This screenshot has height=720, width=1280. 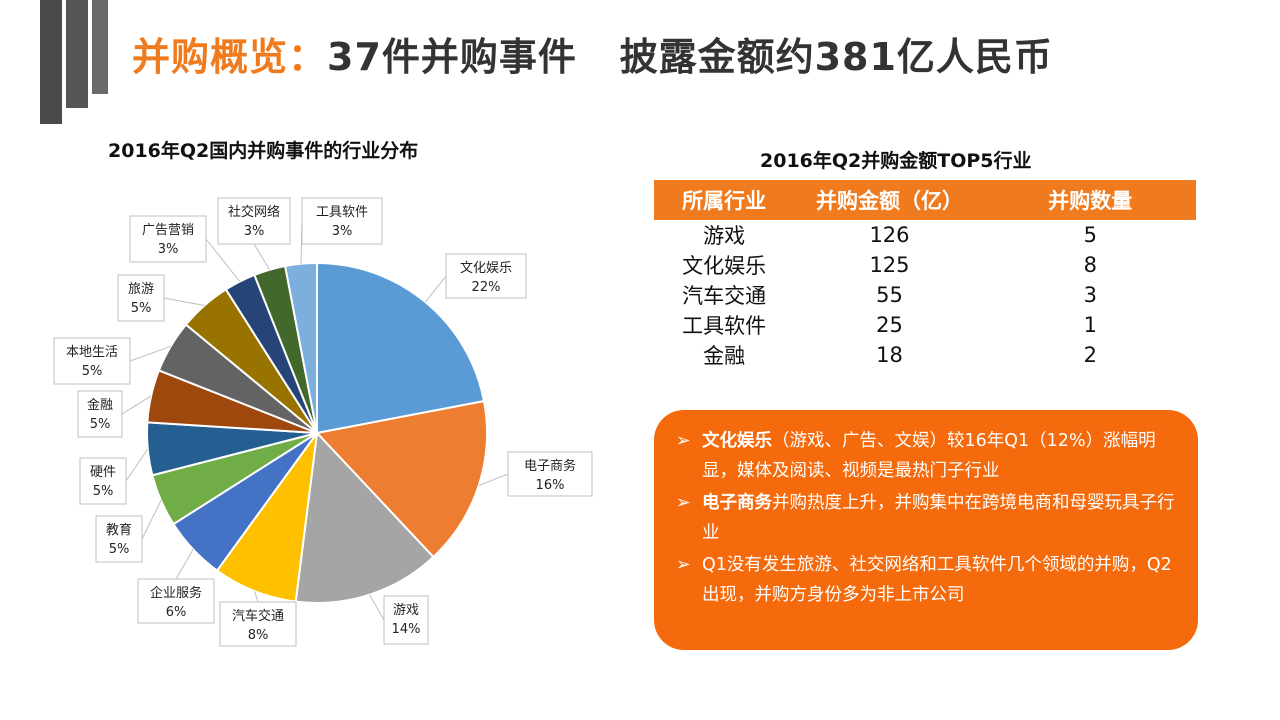 What do you see at coordinates (889, 295) in the screenshot?
I see `table-cell: 55` at bounding box center [889, 295].